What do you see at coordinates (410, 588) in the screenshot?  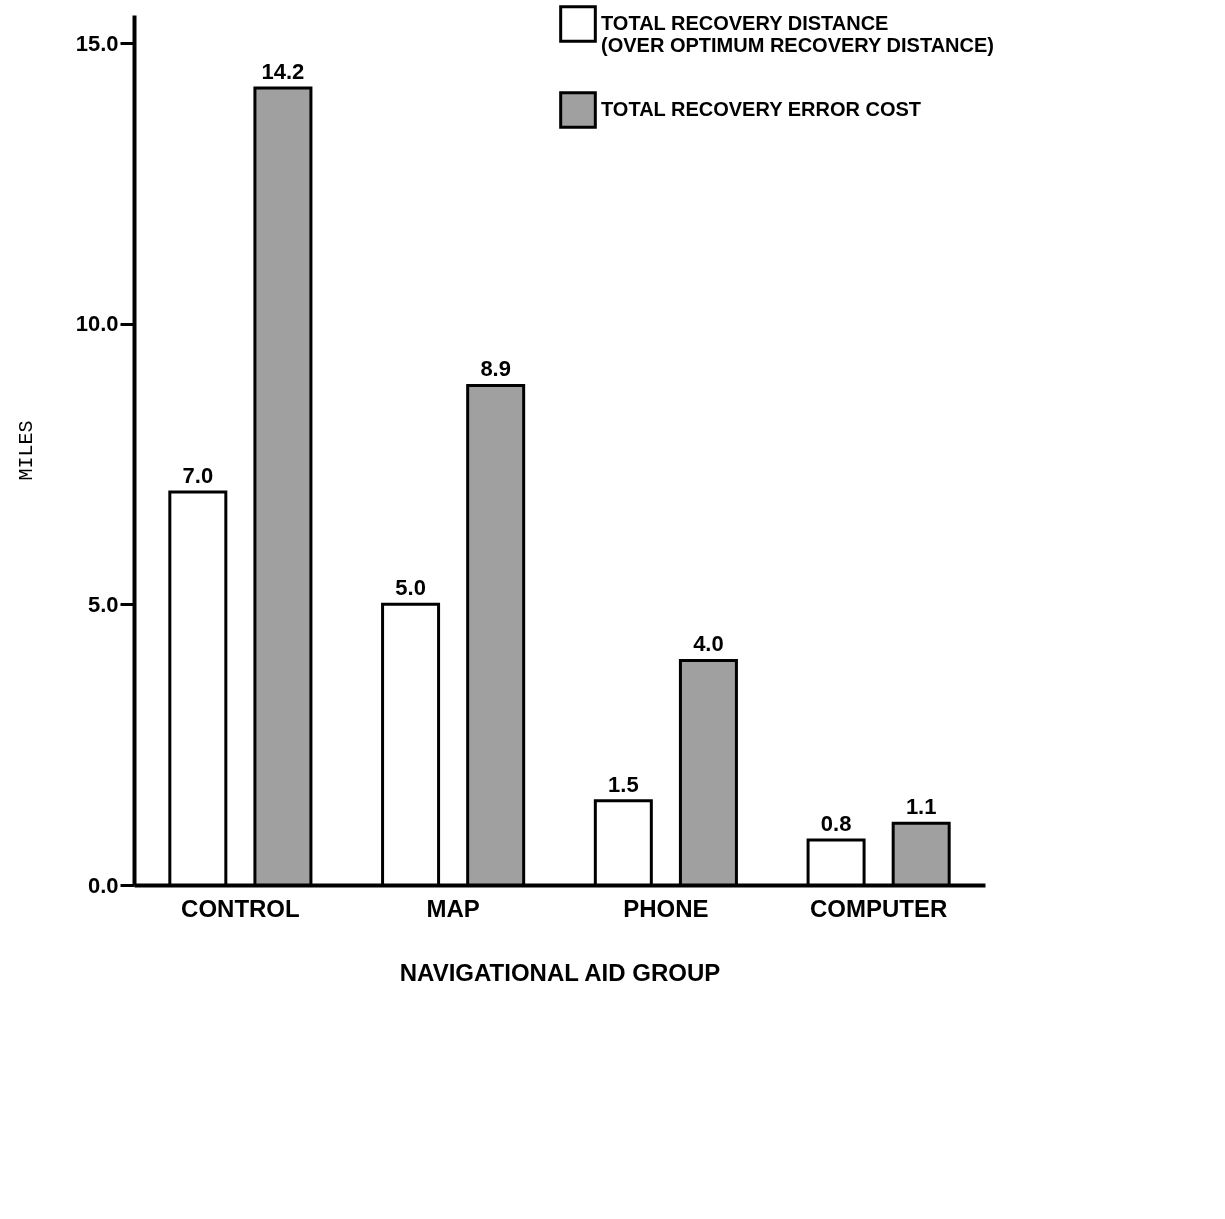 I see `data-label: 5.0` at bounding box center [410, 588].